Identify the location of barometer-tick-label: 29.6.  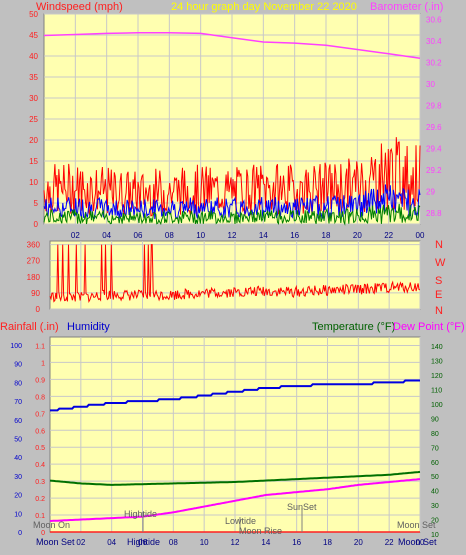
(434, 127).